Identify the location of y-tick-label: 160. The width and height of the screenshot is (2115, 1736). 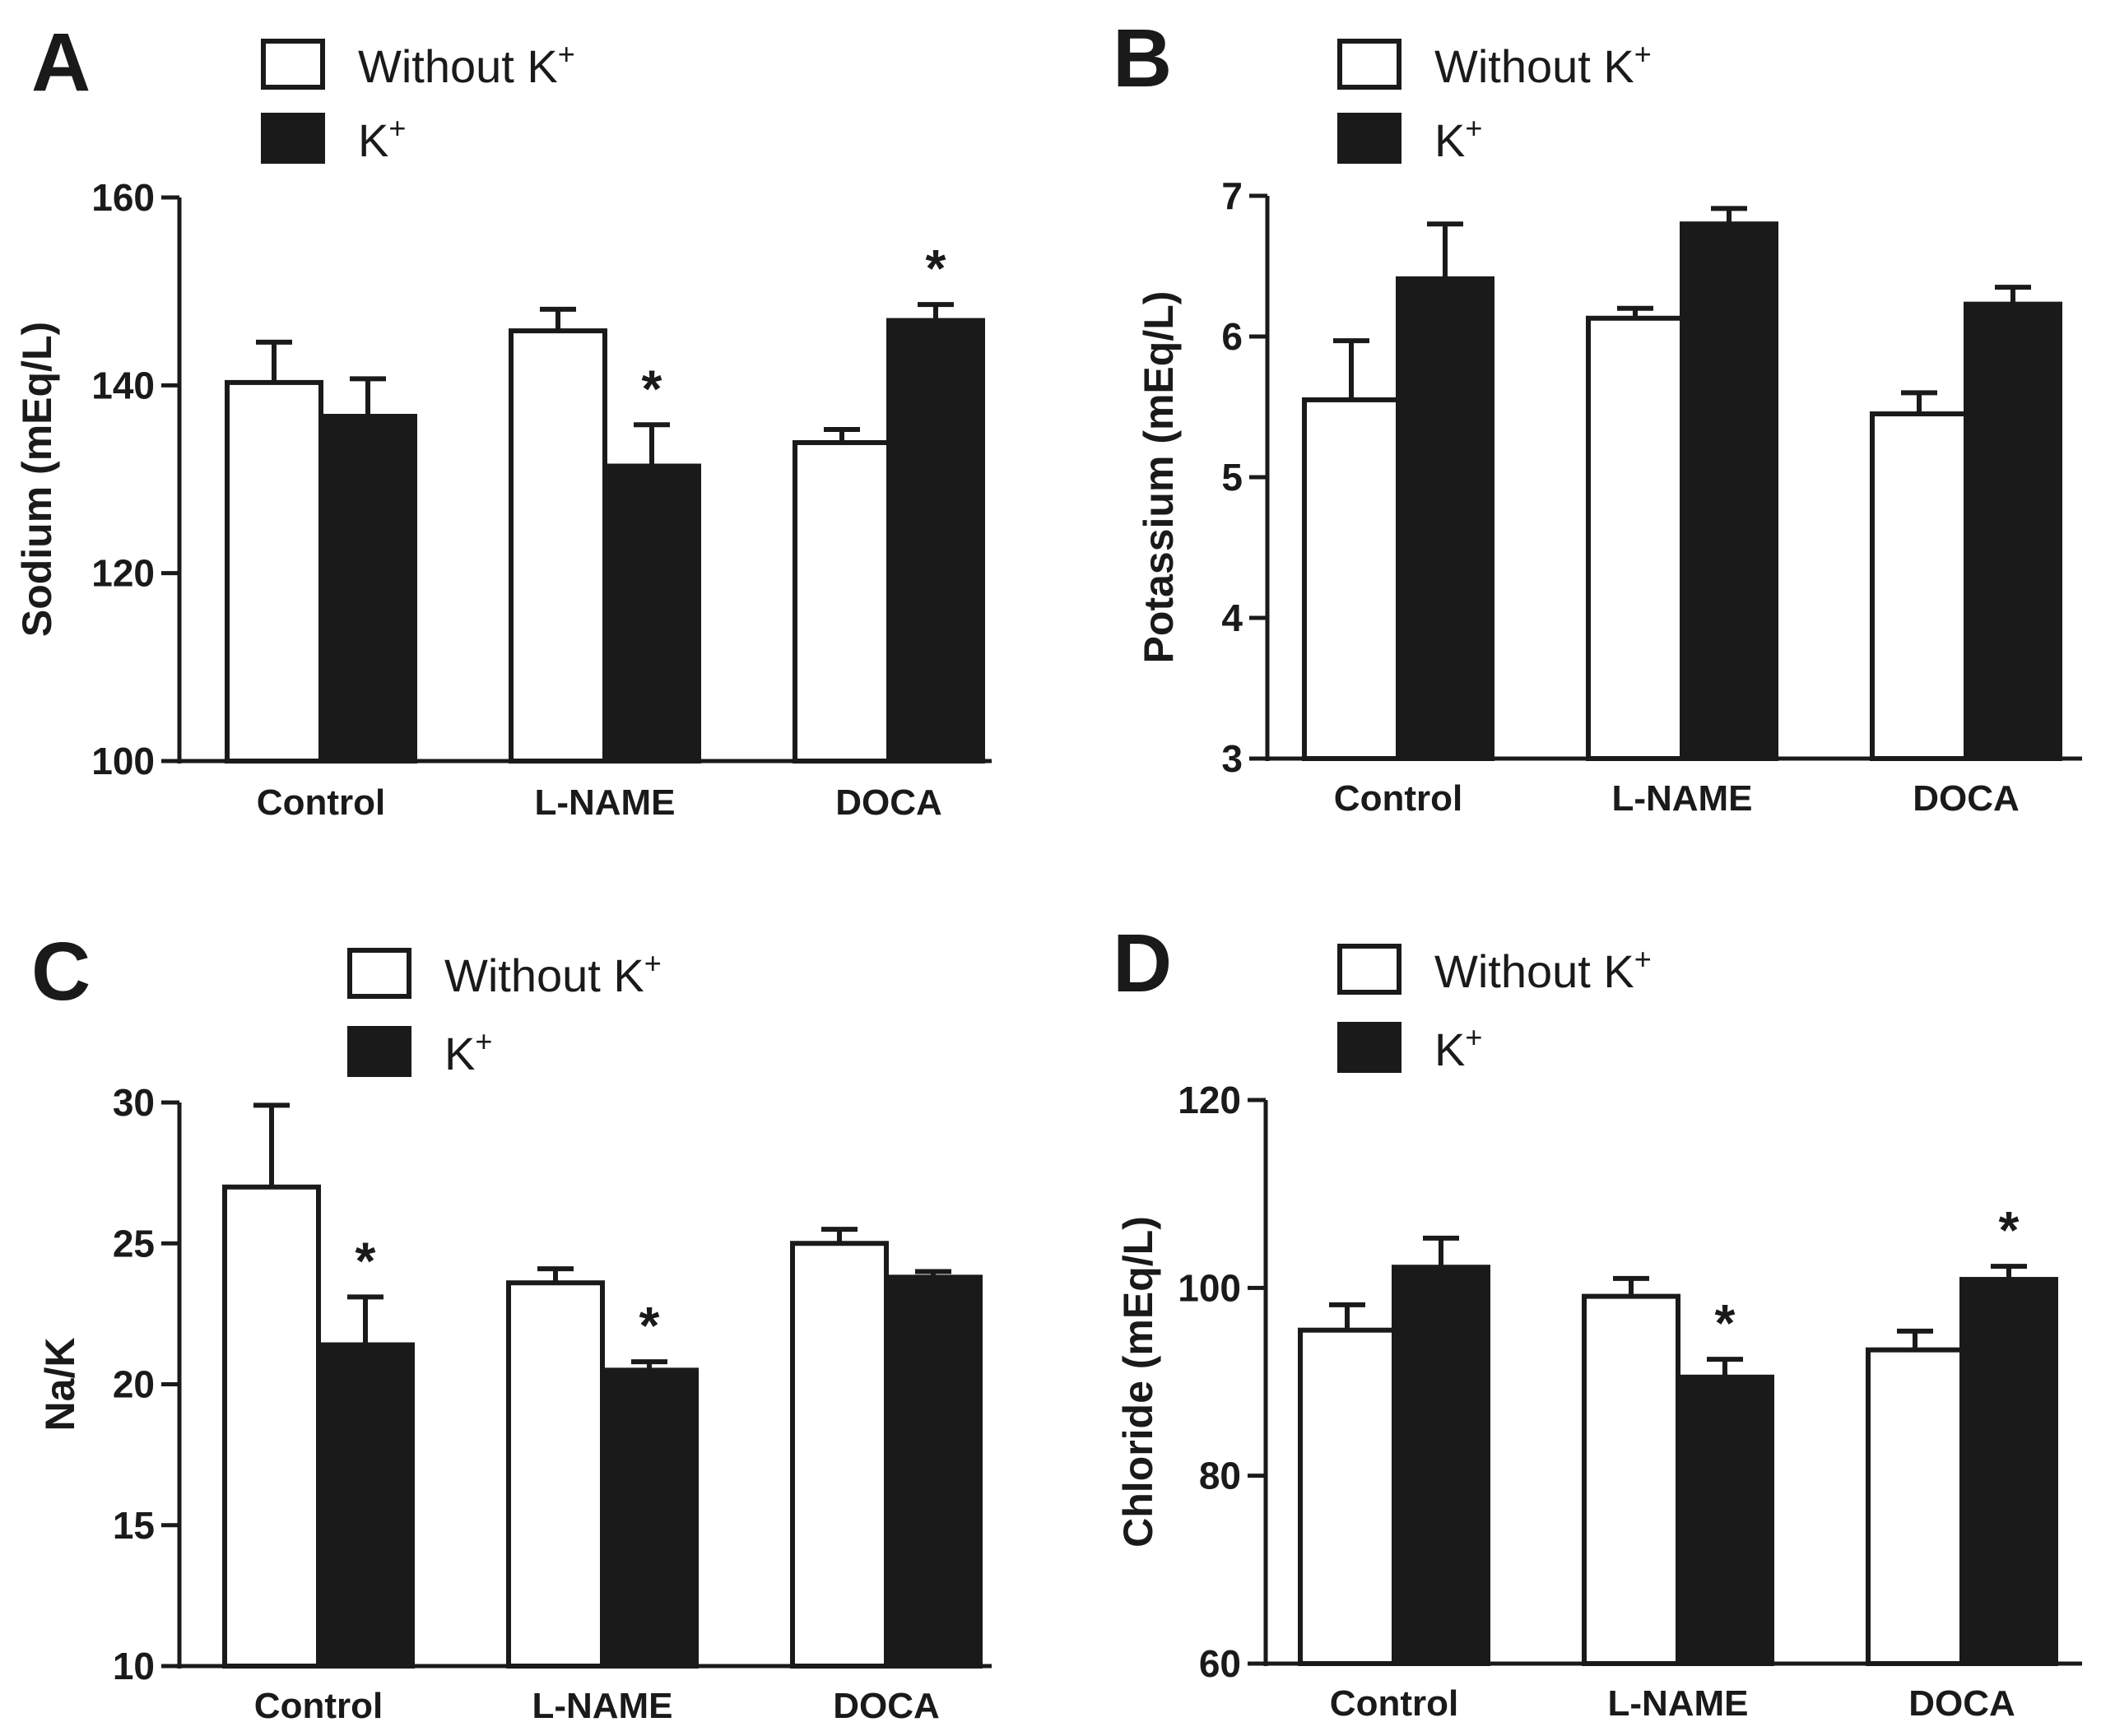
(123, 197).